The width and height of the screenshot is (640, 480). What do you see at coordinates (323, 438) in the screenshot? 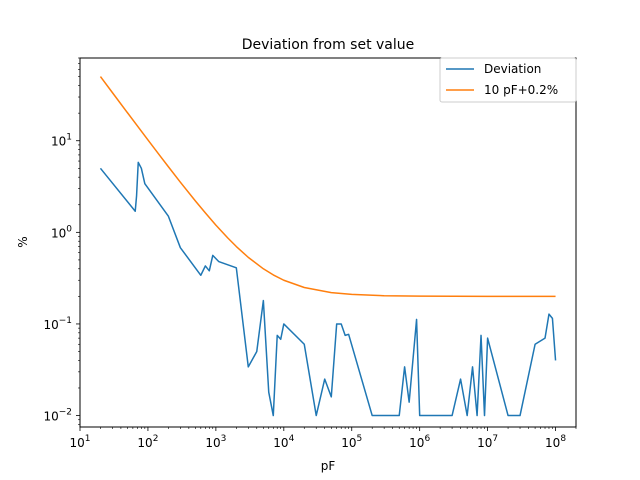
I see `x-axis: 10¹ 10² 10³ 10⁴ 10⁵ 10⁶ 10⁷ 10⁸` at bounding box center [323, 438].